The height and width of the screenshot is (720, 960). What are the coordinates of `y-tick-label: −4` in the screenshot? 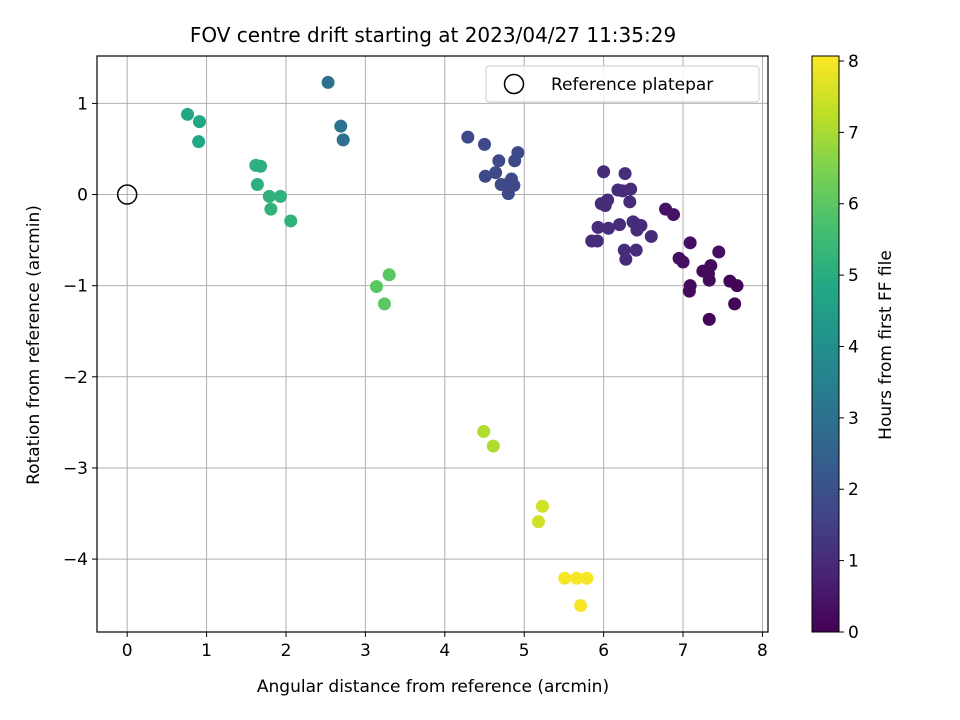 It's located at (75, 560).